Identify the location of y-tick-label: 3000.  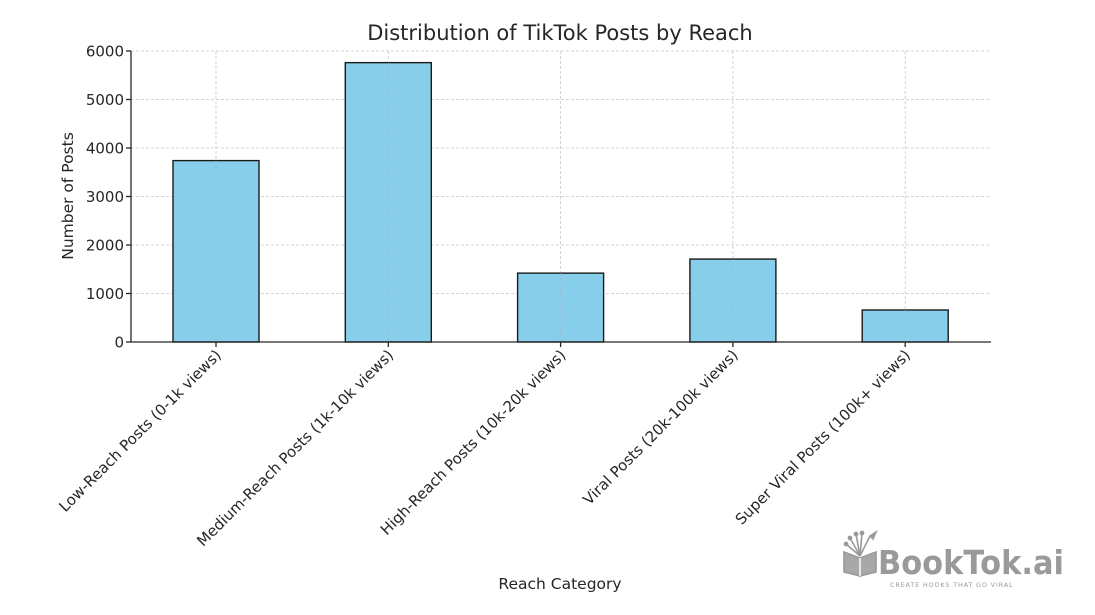
(105, 197).